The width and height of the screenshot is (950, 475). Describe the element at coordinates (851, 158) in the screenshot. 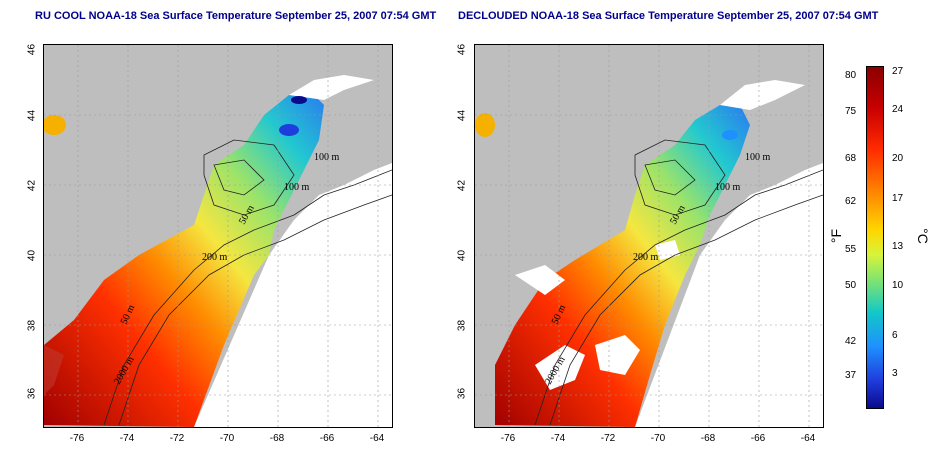

I see `f-label: 68` at that location.